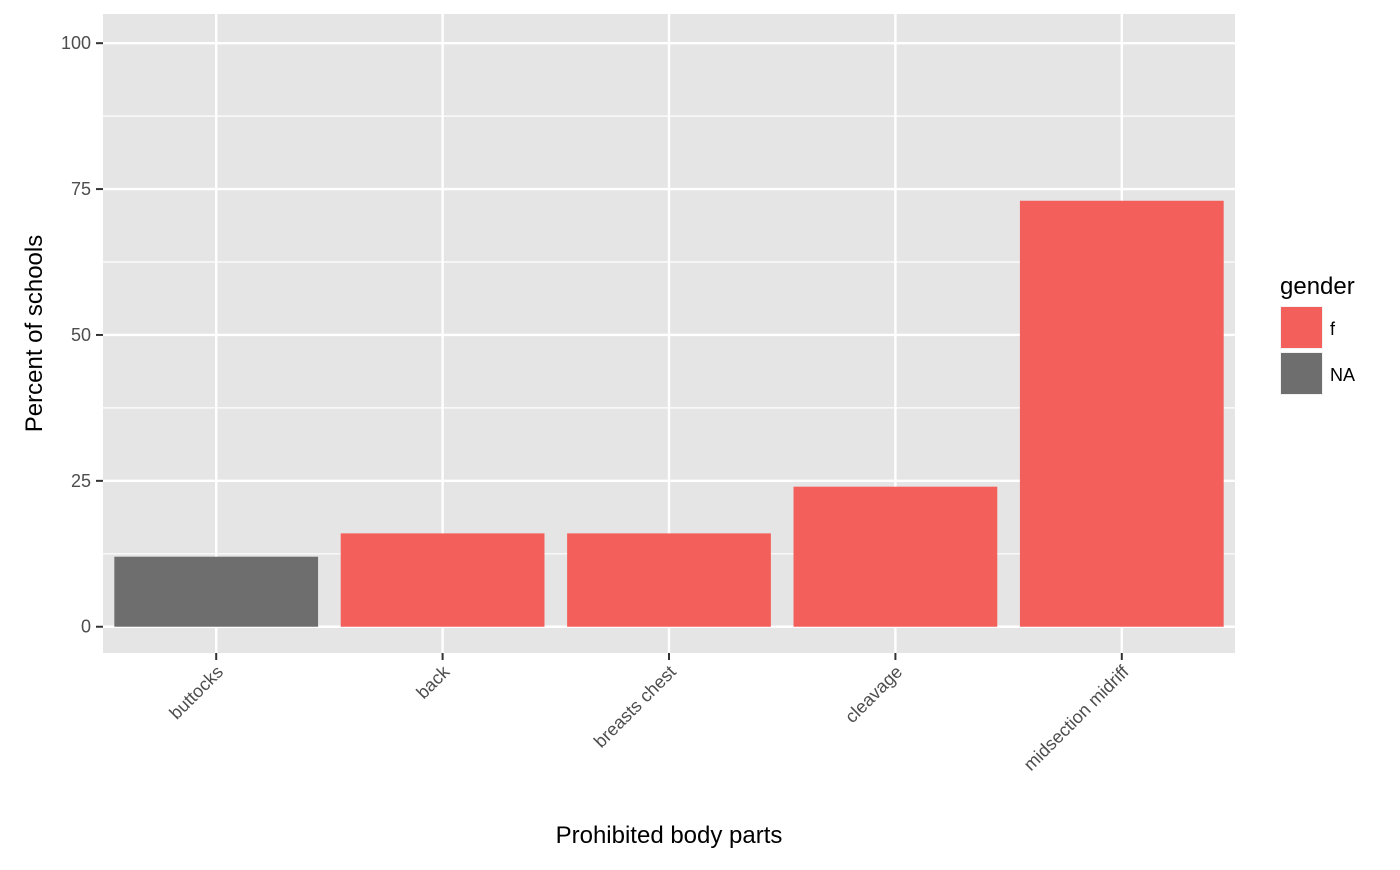  Describe the element at coordinates (1333, 329) in the screenshot. I see `legend-label: f` at that location.